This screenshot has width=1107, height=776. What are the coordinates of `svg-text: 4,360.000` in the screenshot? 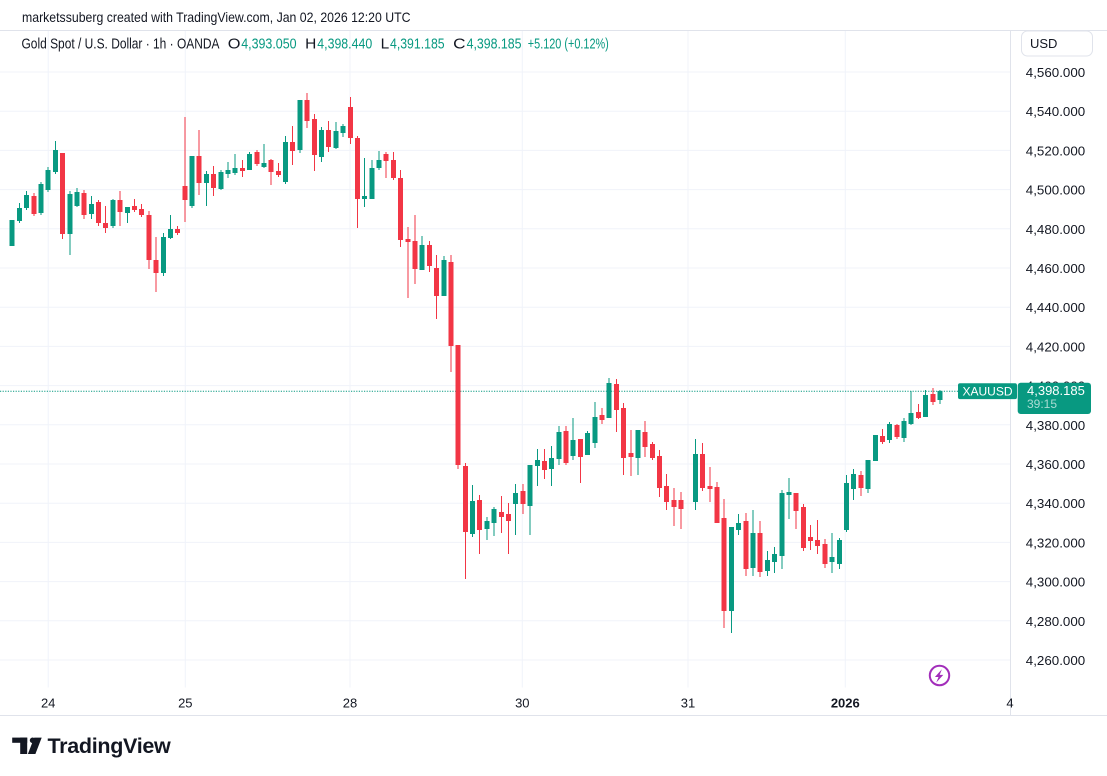 It's located at (1055, 464).